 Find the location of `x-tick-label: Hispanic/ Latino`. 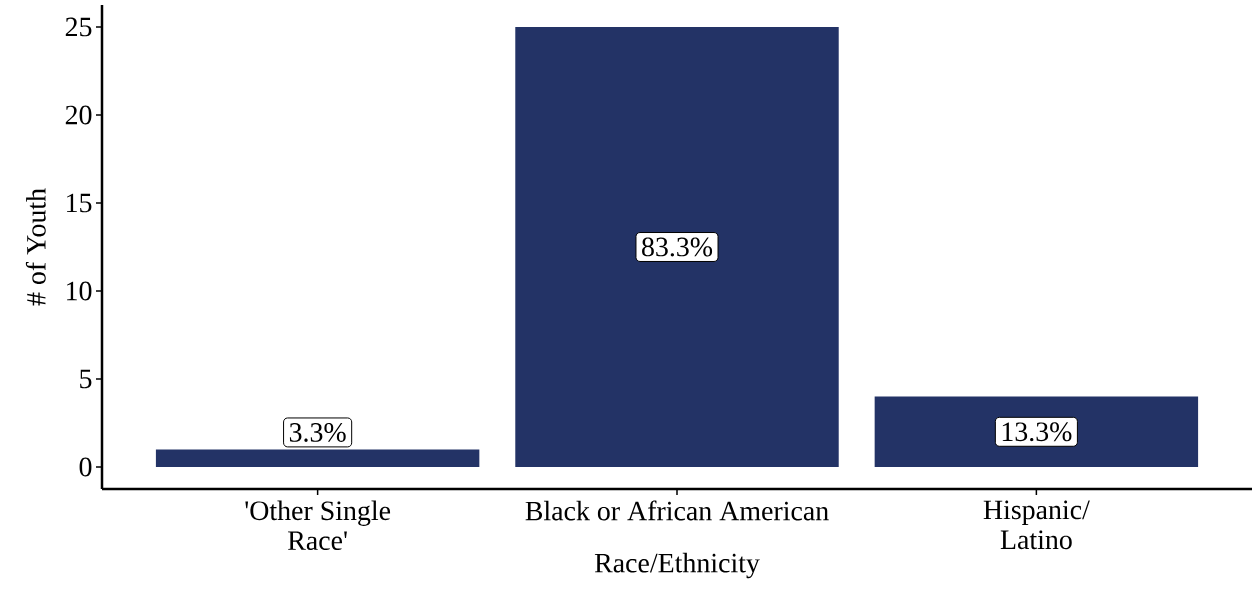

x-tick-label: Hispanic/ Latino is located at coordinates (1036, 525).